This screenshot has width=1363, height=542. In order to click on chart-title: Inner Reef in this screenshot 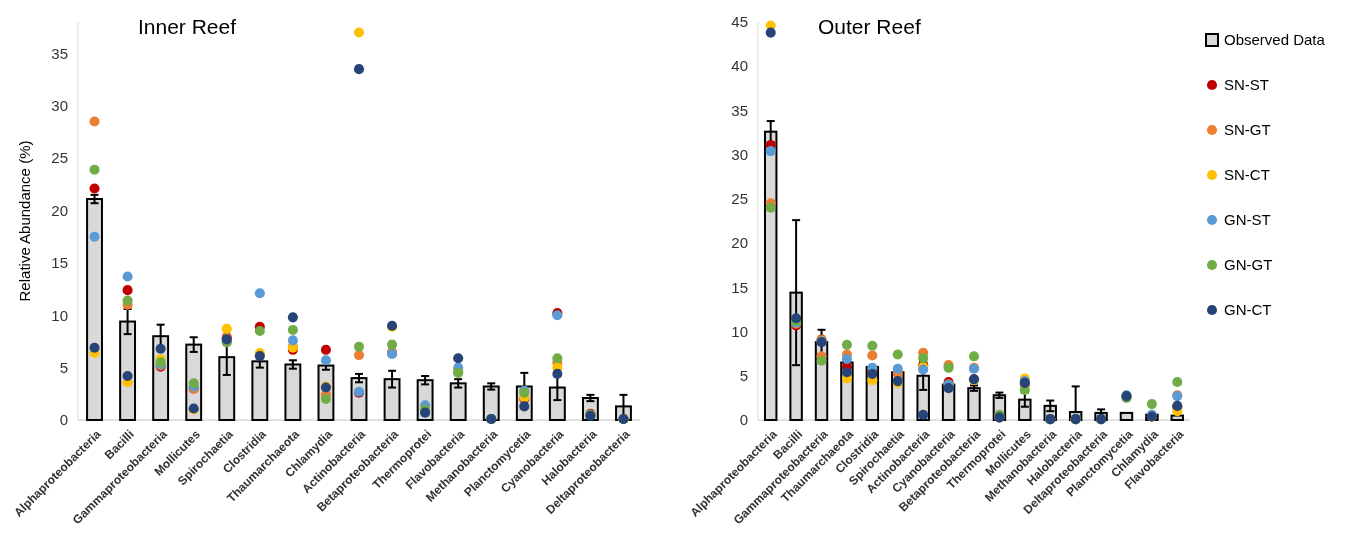, I will do `click(187, 26)`.